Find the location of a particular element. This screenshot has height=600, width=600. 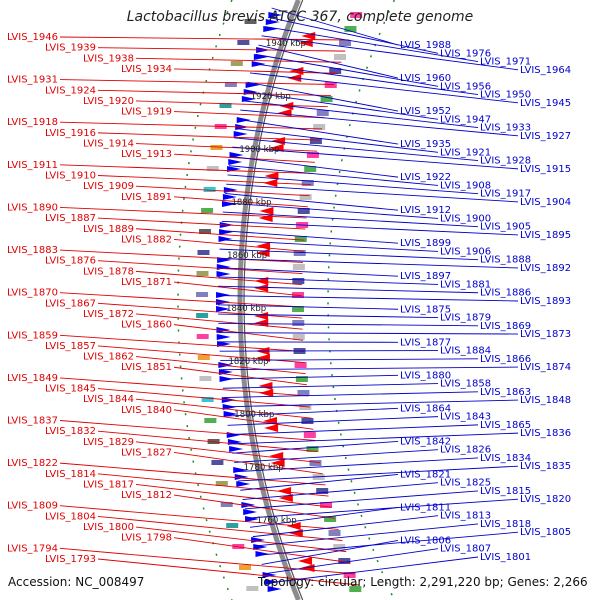

coordinate-label: 1920 kbp is located at coordinates (271, 97).